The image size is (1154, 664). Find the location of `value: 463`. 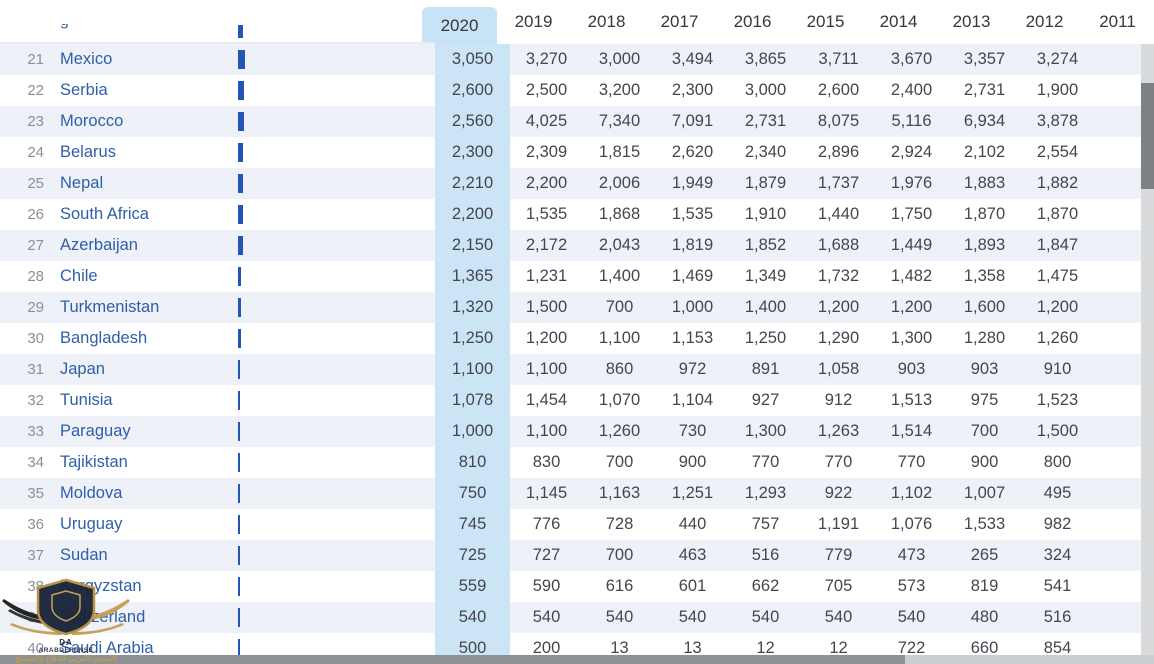

value: 463 is located at coordinates (692, 555).